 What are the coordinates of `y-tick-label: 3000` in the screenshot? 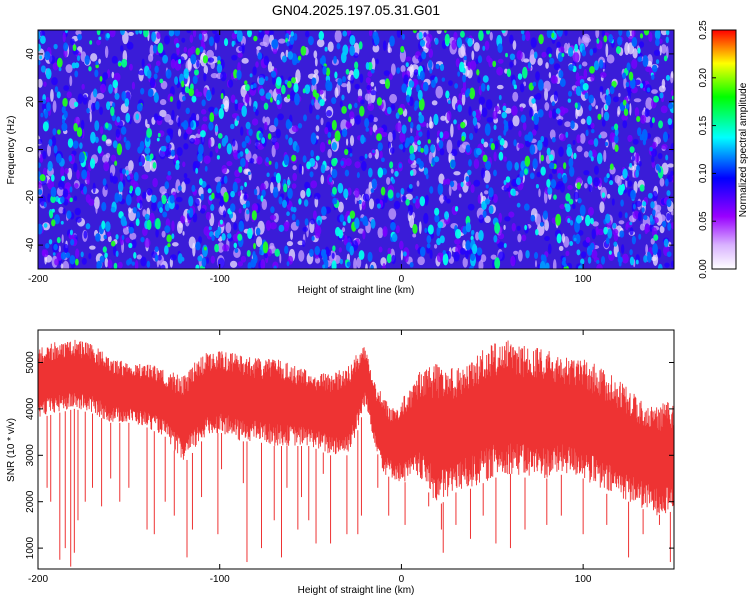 It's located at (30, 455).